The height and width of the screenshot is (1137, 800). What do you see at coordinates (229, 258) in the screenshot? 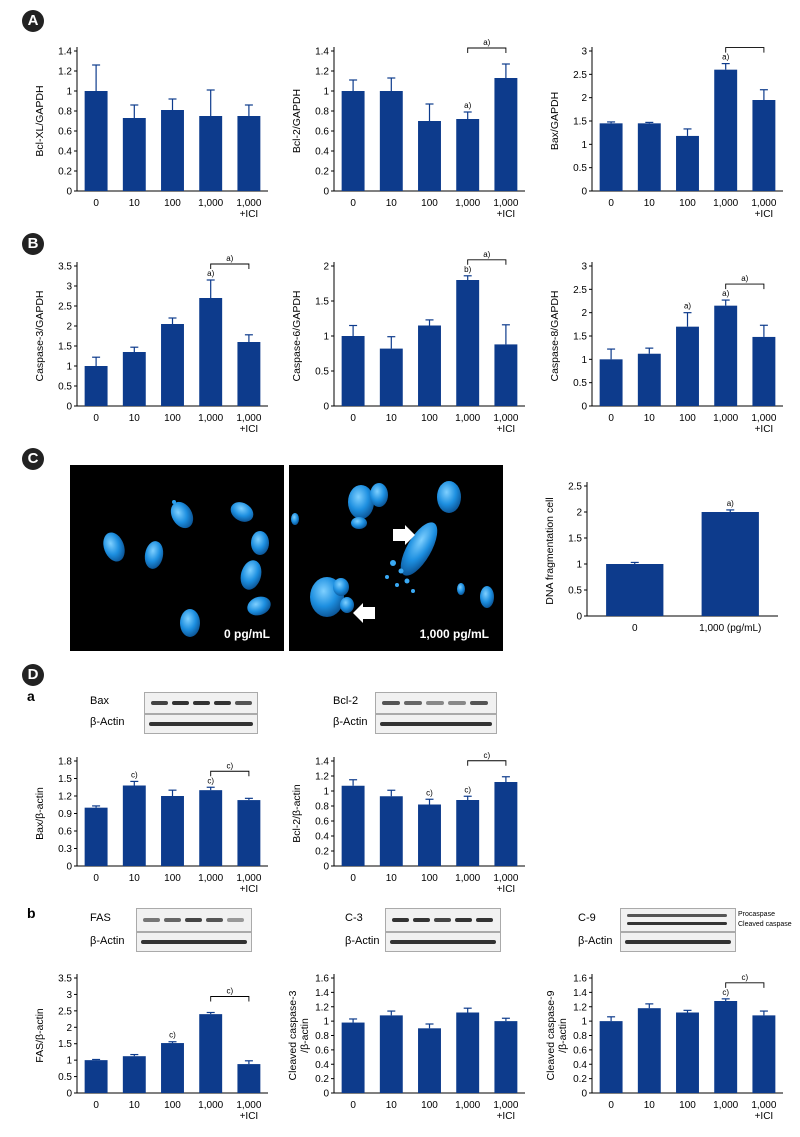
I see `bracket-label: a)` at bounding box center [229, 258].